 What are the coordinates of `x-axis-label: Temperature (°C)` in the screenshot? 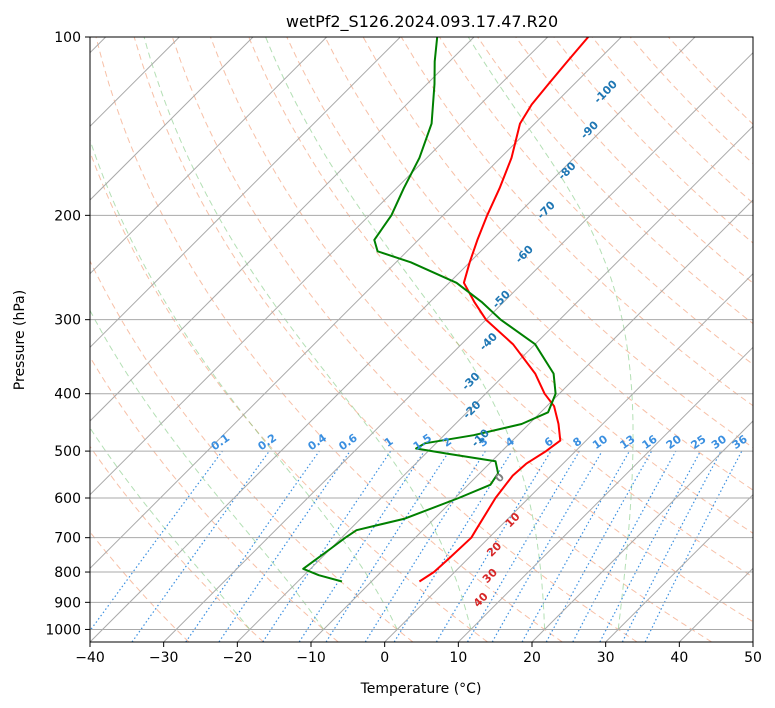 It's located at (421, 689).